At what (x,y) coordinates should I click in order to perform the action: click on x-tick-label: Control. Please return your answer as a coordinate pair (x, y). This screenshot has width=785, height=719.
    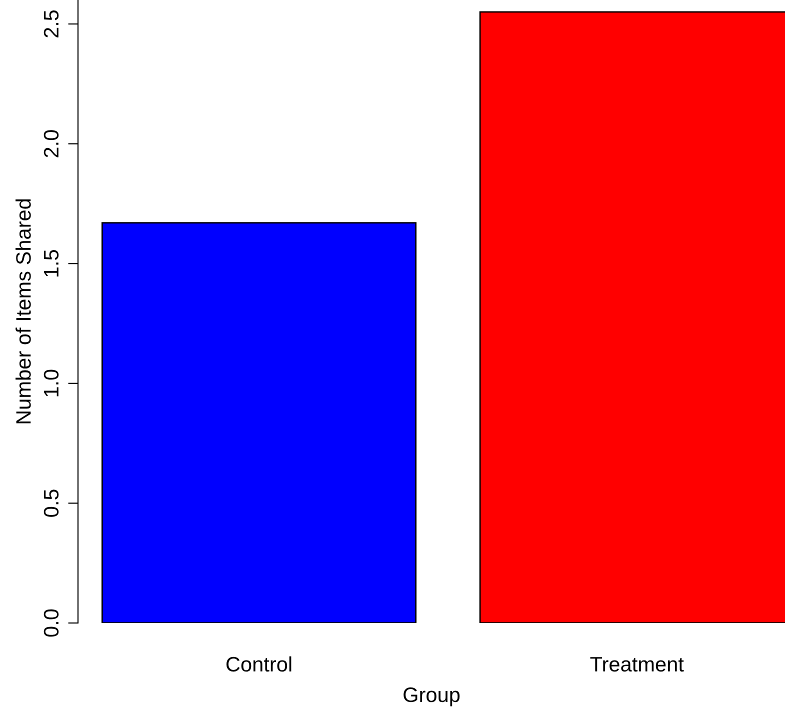
    Looking at the image, I should click on (259, 664).